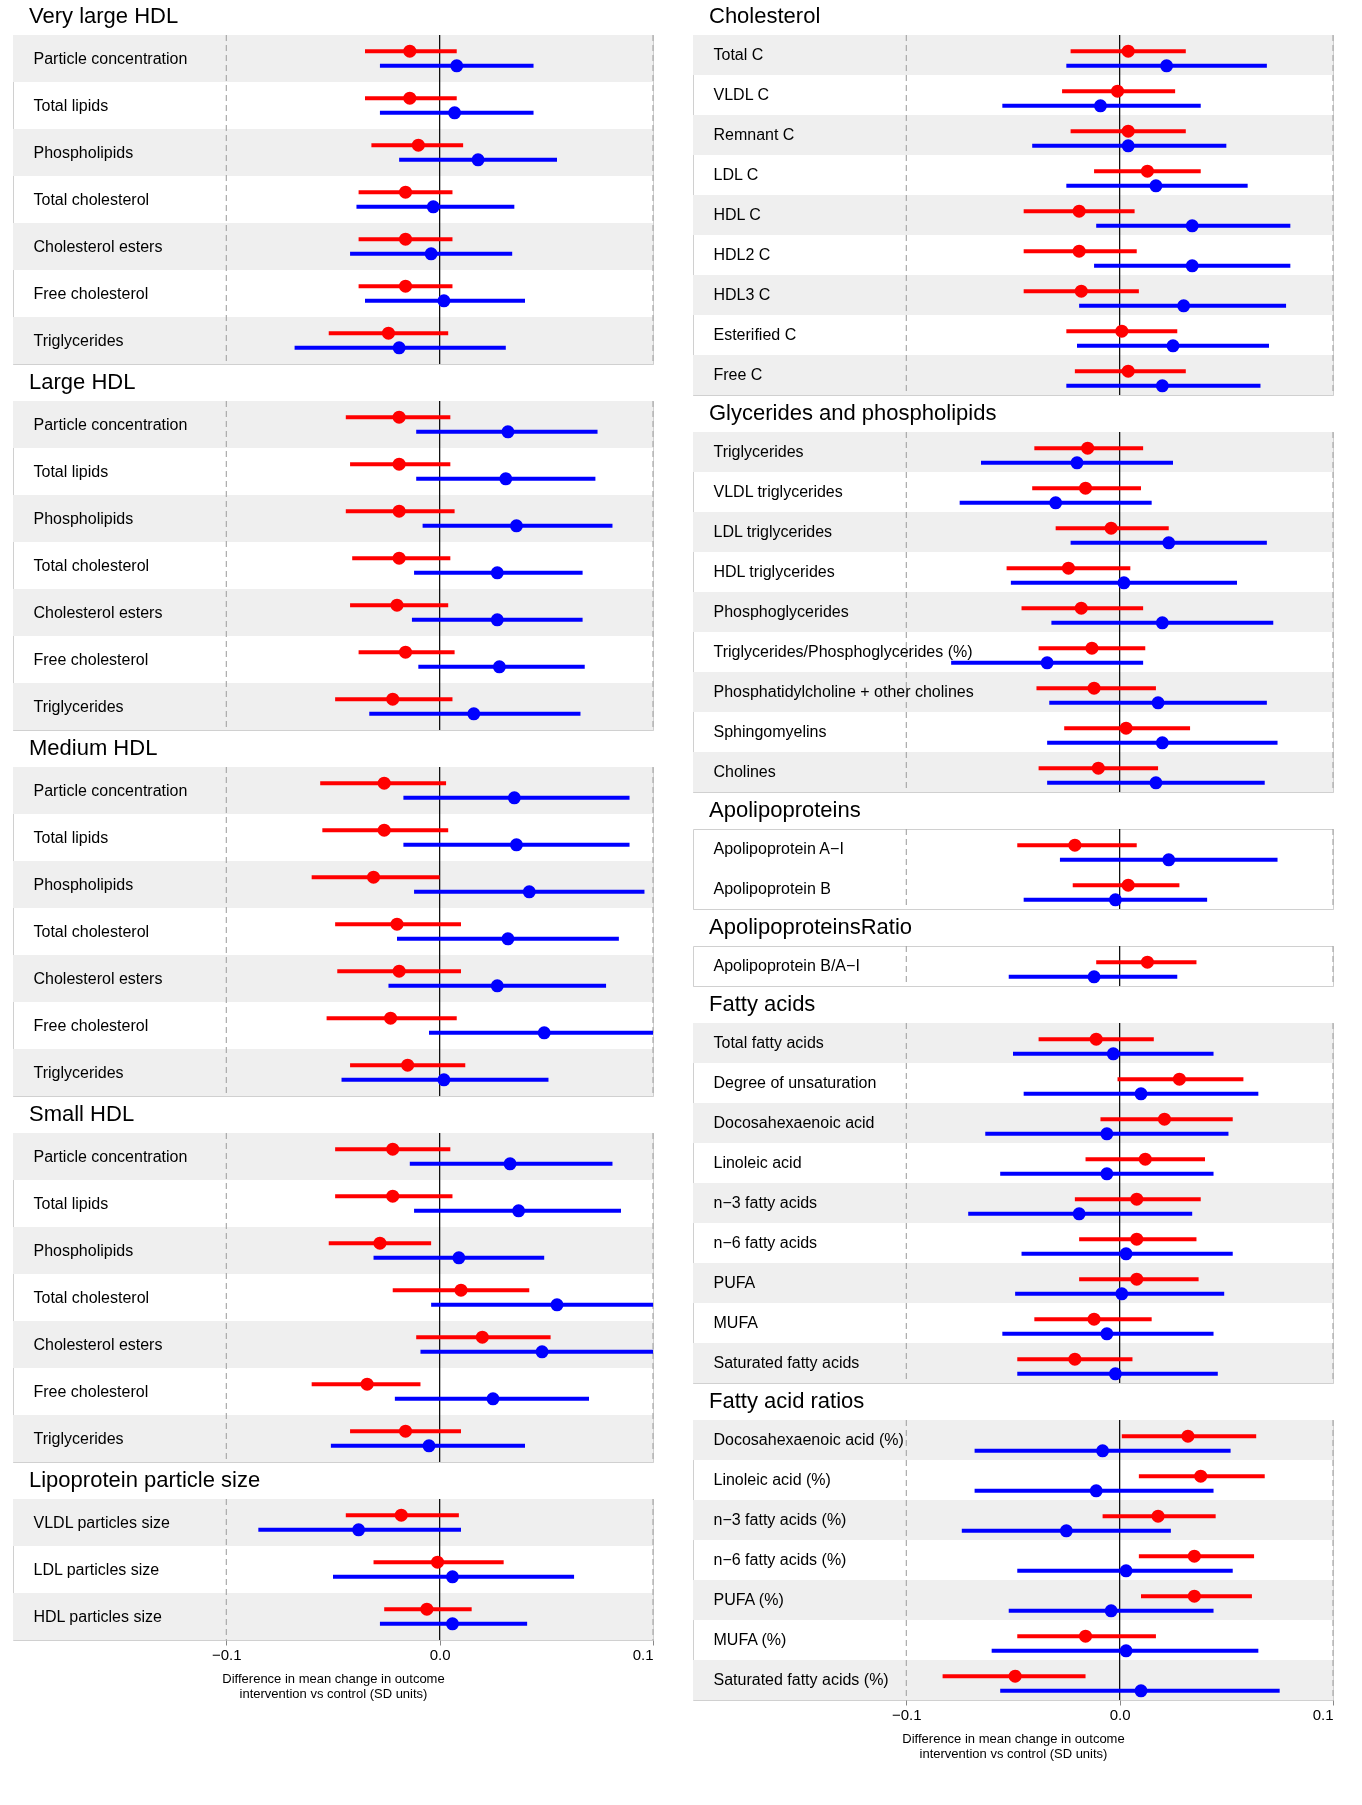  Describe the element at coordinates (786, 1362) in the screenshot. I see `y-tick-label: Saturated fatty acids` at that location.